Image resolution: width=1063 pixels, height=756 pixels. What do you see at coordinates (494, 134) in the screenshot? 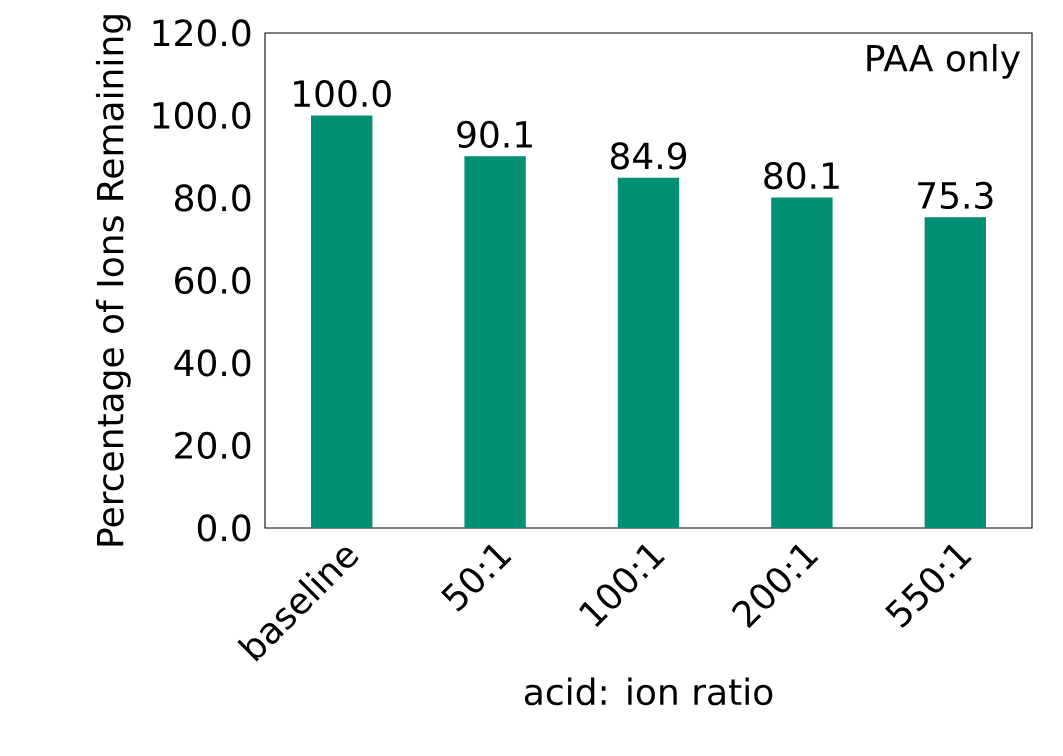
I see `data-label: 90.1` at bounding box center [494, 134].